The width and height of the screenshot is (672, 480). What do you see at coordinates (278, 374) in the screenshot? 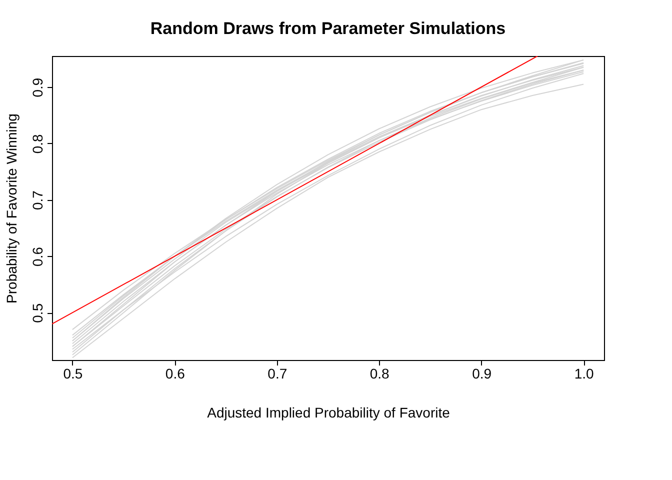
I see `x-tick-label: 0.7` at bounding box center [278, 374].